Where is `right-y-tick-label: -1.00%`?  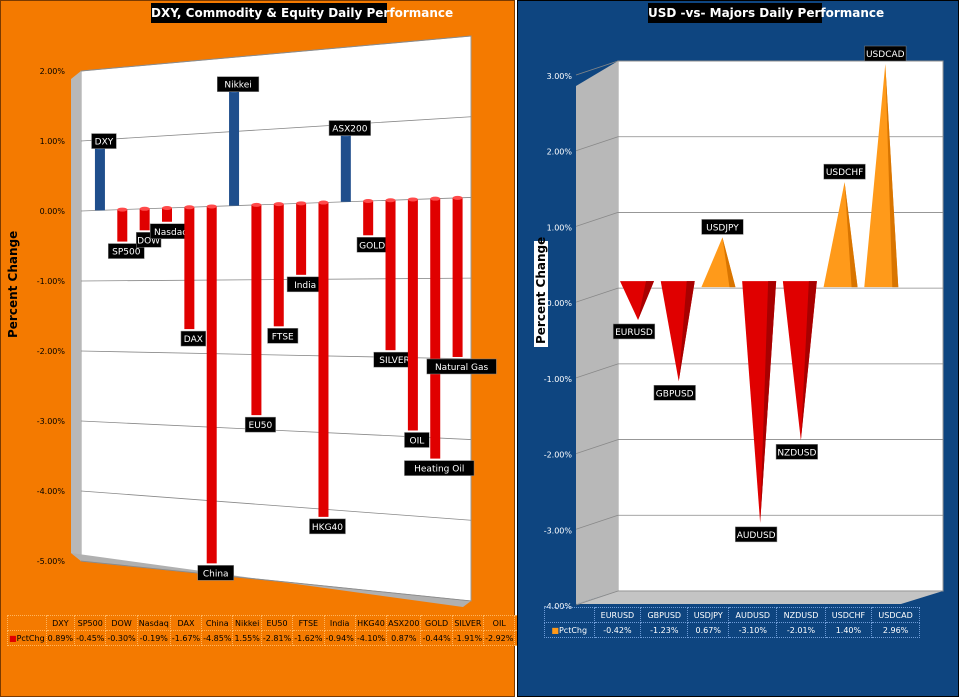
right-y-tick-label: -1.00% is located at coordinates (558, 379).